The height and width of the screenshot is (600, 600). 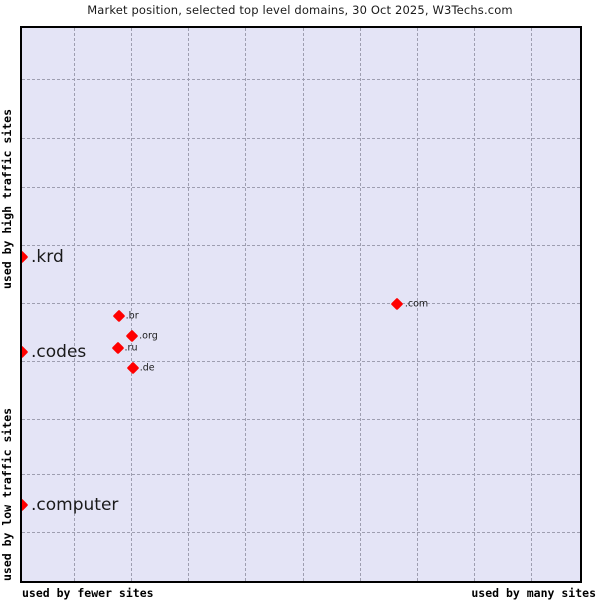 What do you see at coordinates (533, 593) in the screenshot?
I see `x-axis-label-many: used by many sites` at bounding box center [533, 593].